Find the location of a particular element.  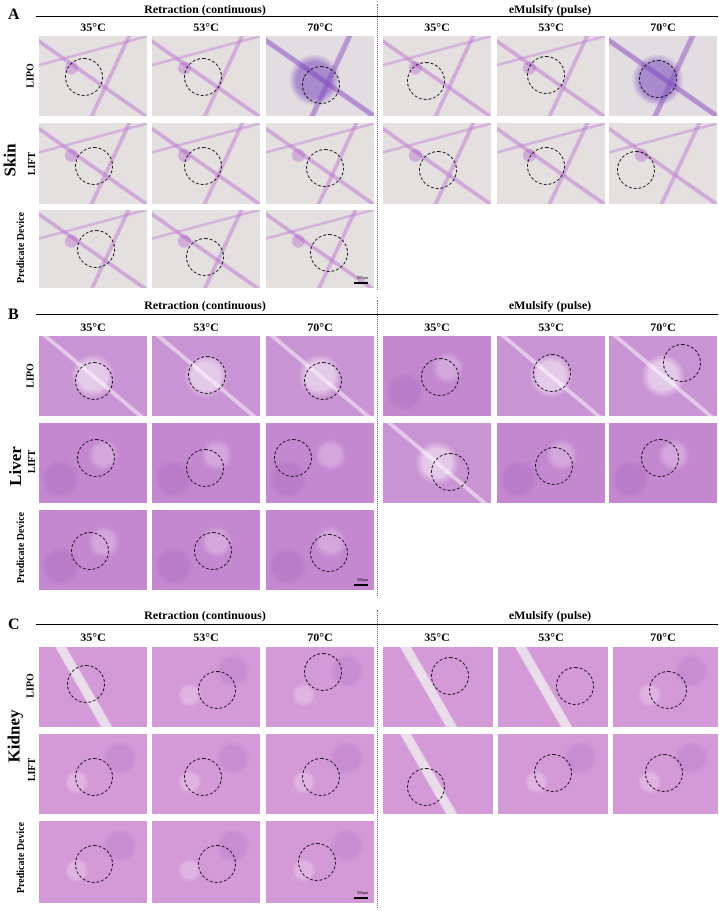

organ-label: Kidney is located at coordinates (14, 736).